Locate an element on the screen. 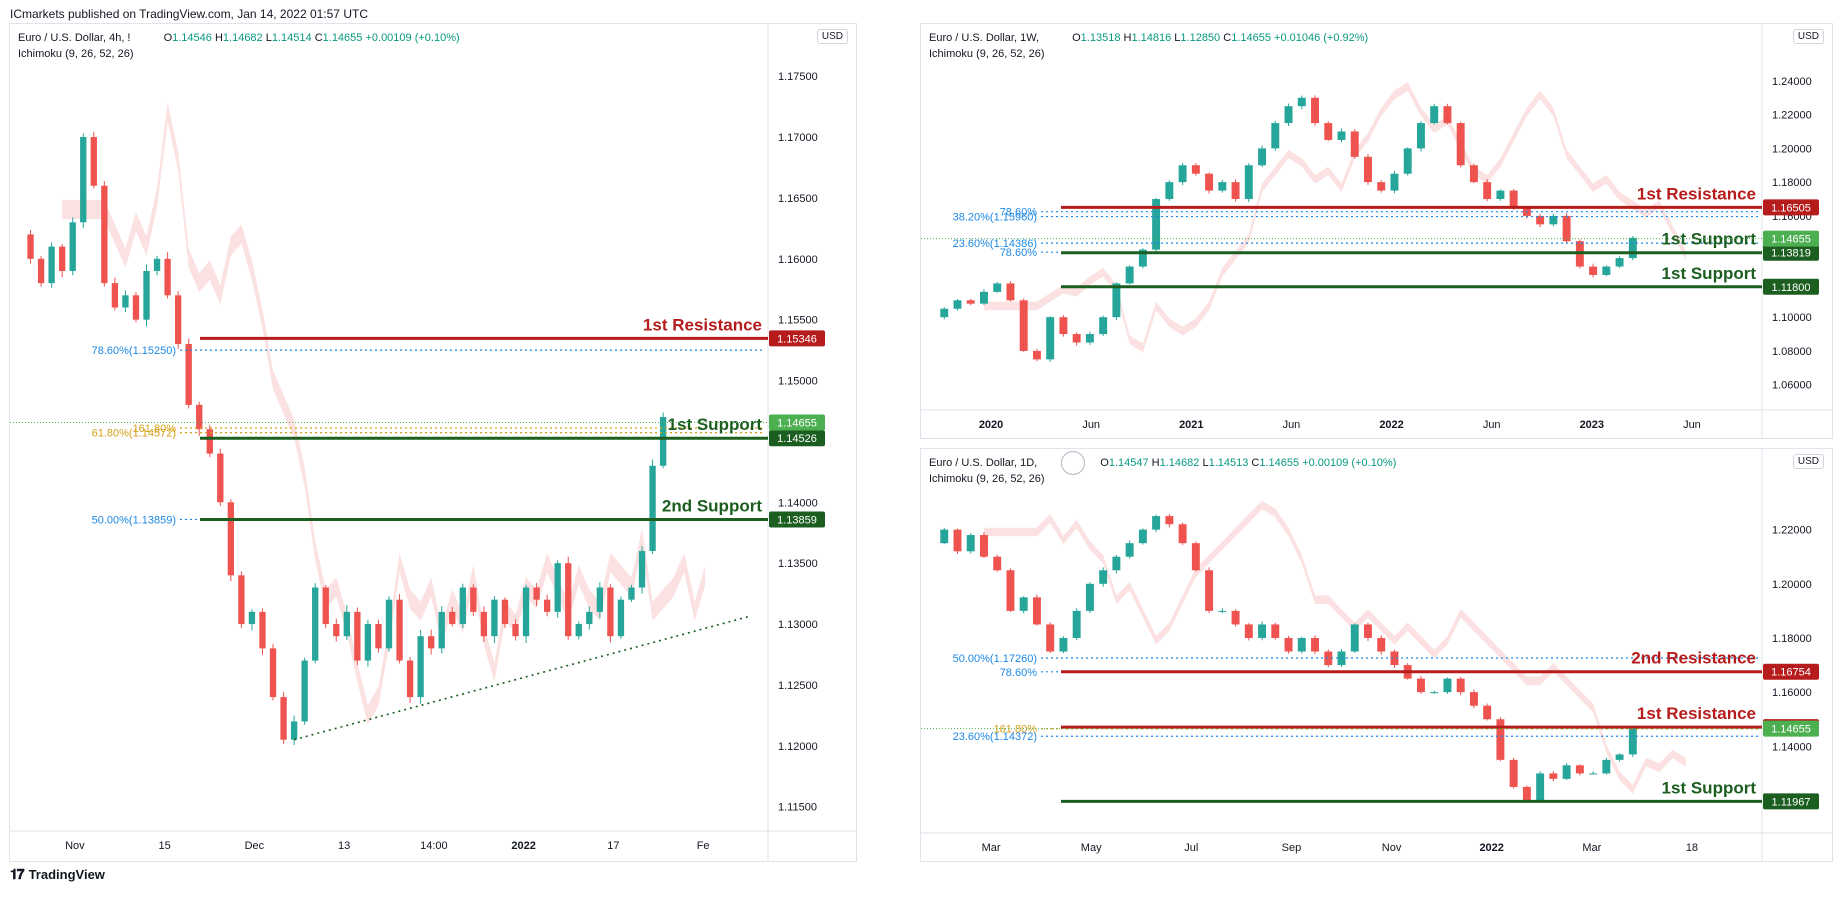  level-label: 1st Resistance is located at coordinates (702, 324).